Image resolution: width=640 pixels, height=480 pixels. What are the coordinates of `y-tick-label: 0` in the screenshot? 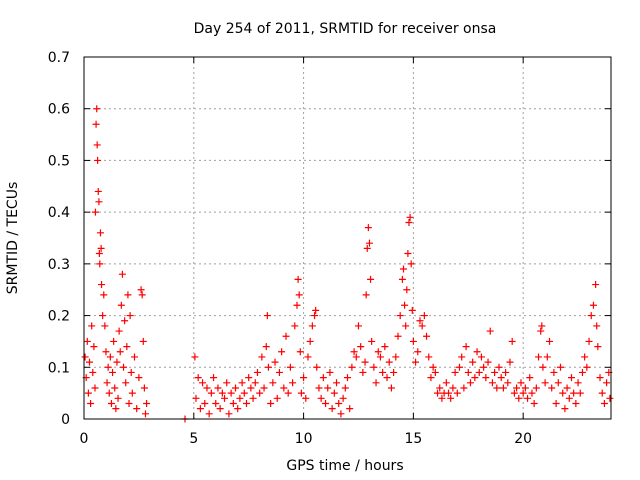 It's located at (65, 420).